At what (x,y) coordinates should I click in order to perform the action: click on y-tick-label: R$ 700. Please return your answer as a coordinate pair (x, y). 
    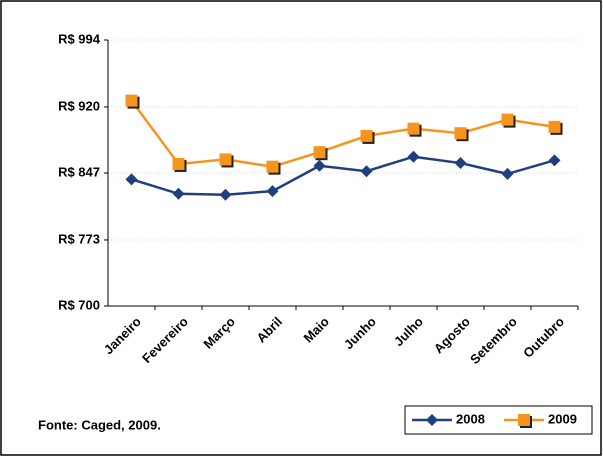
    Looking at the image, I should click on (79, 304).